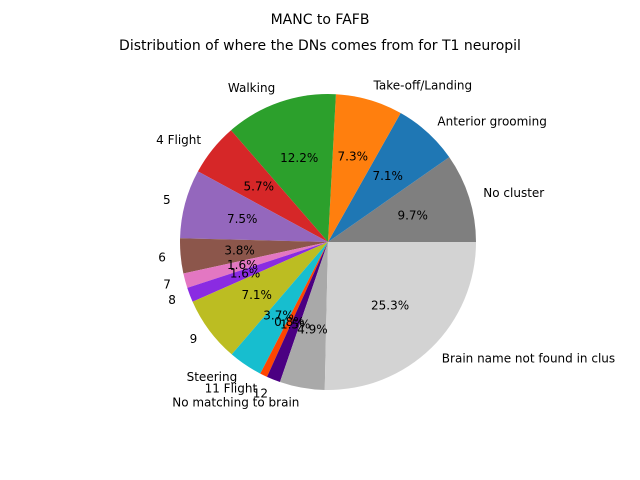 The height and width of the screenshot is (480, 640). Describe the element at coordinates (402, 199) in the screenshot. I see `pie-slice-no-cluster` at that location.